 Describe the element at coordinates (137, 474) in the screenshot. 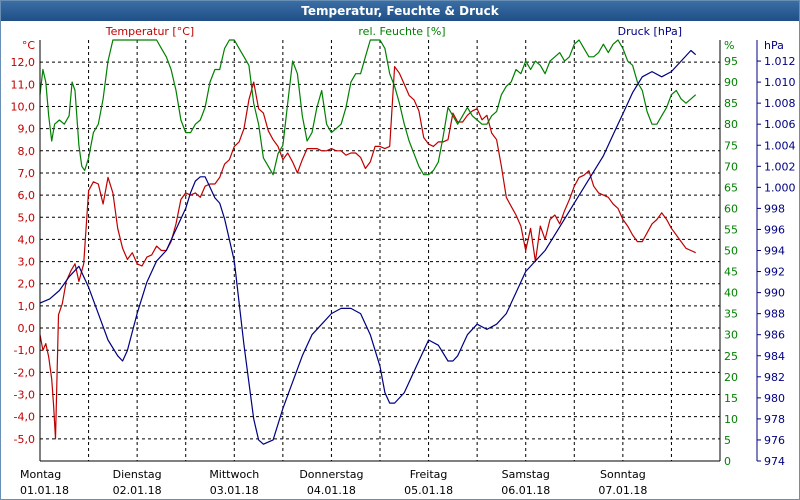

I see `x-tick-day: Dienstag` at that location.